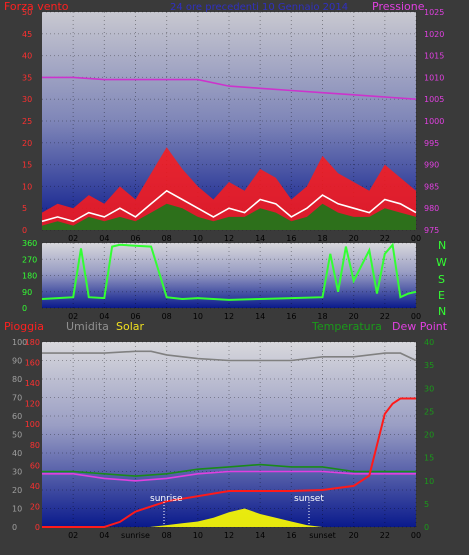  I want to click on y-left-tick-label: 5, so click(24, 208).